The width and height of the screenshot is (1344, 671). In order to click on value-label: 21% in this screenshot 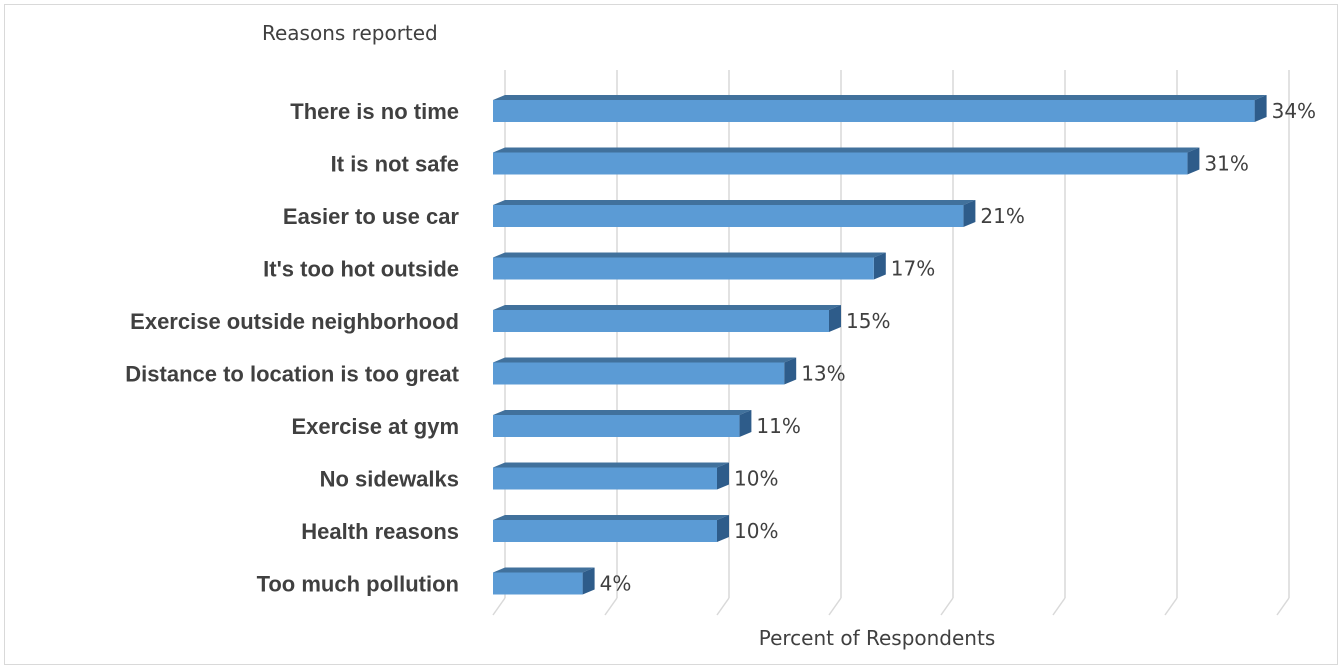, I will do `click(1002, 216)`.